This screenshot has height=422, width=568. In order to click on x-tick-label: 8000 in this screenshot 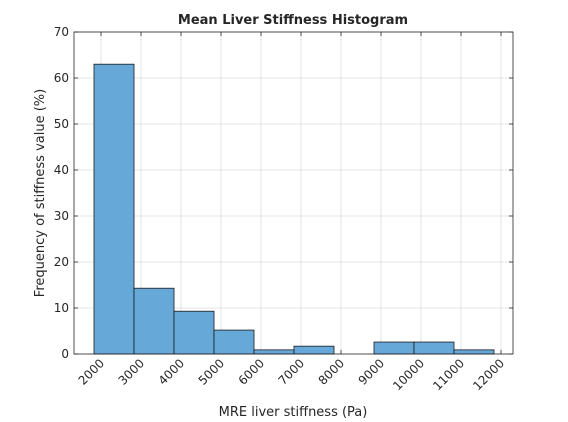, I will do `click(331, 371)`.